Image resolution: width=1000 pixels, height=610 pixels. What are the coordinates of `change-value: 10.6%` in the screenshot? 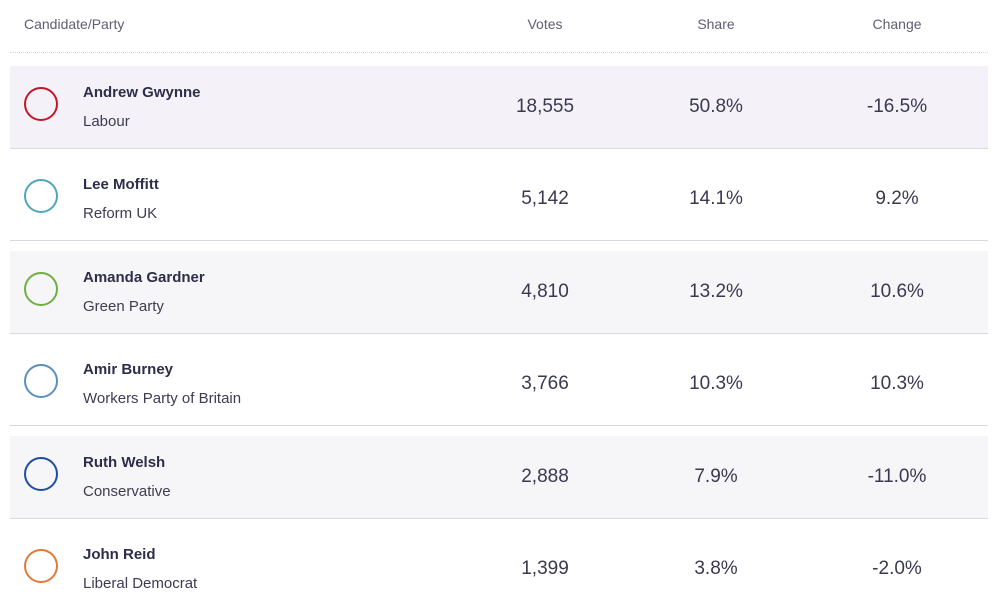 It's located at (897, 291).